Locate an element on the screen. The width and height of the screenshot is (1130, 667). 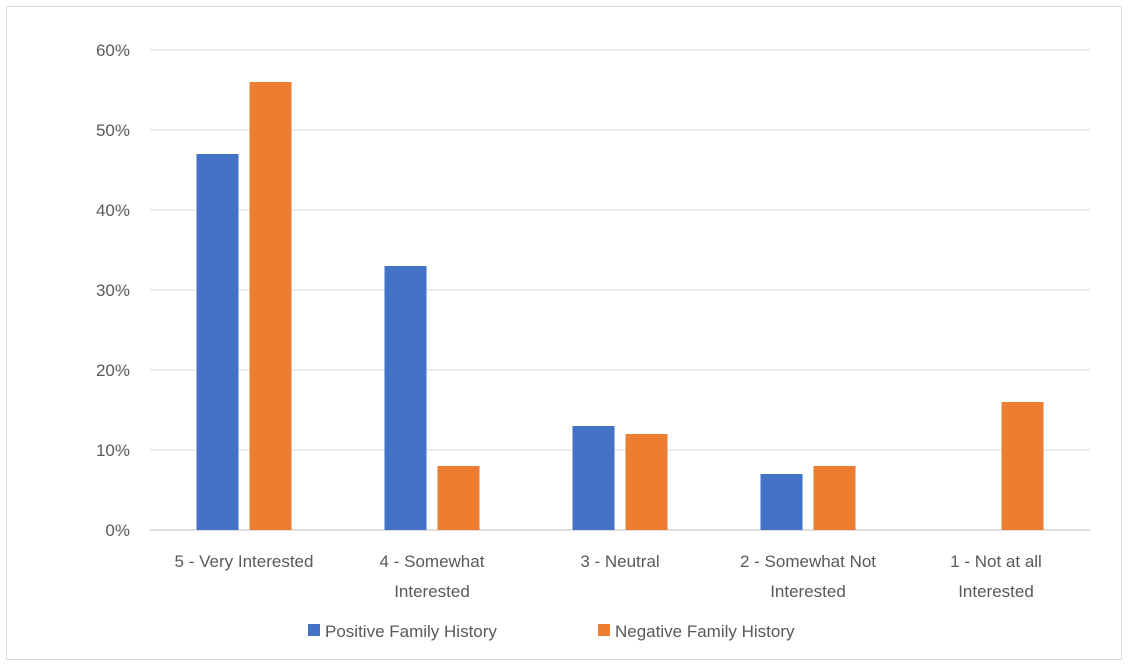
x-tick-label: 3 - Neutral is located at coordinates (619, 561).